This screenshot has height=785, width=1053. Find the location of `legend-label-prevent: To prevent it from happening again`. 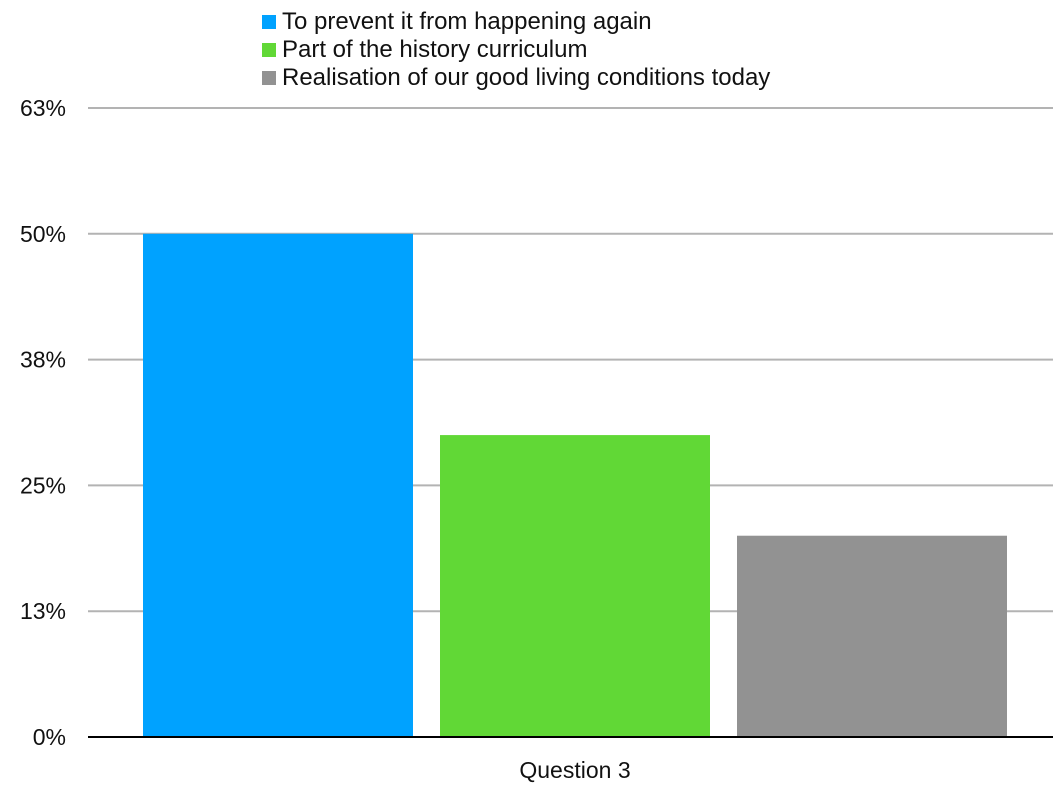

legend-label-prevent: To prevent it from happening again is located at coordinates (467, 21).